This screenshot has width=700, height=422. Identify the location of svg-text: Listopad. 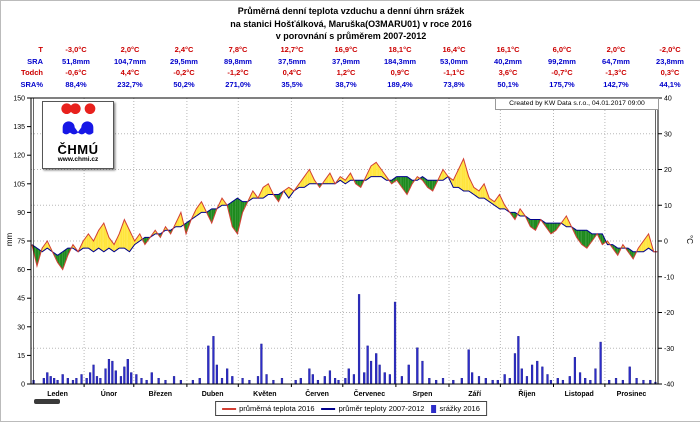
(579, 394).